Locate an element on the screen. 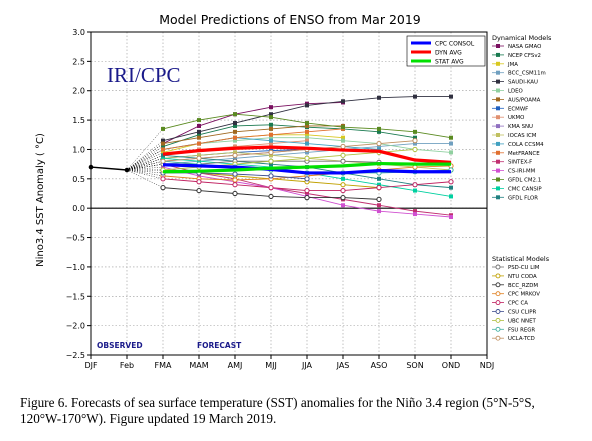  legend-label: CS-IRI-MM is located at coordinates (522, 172).